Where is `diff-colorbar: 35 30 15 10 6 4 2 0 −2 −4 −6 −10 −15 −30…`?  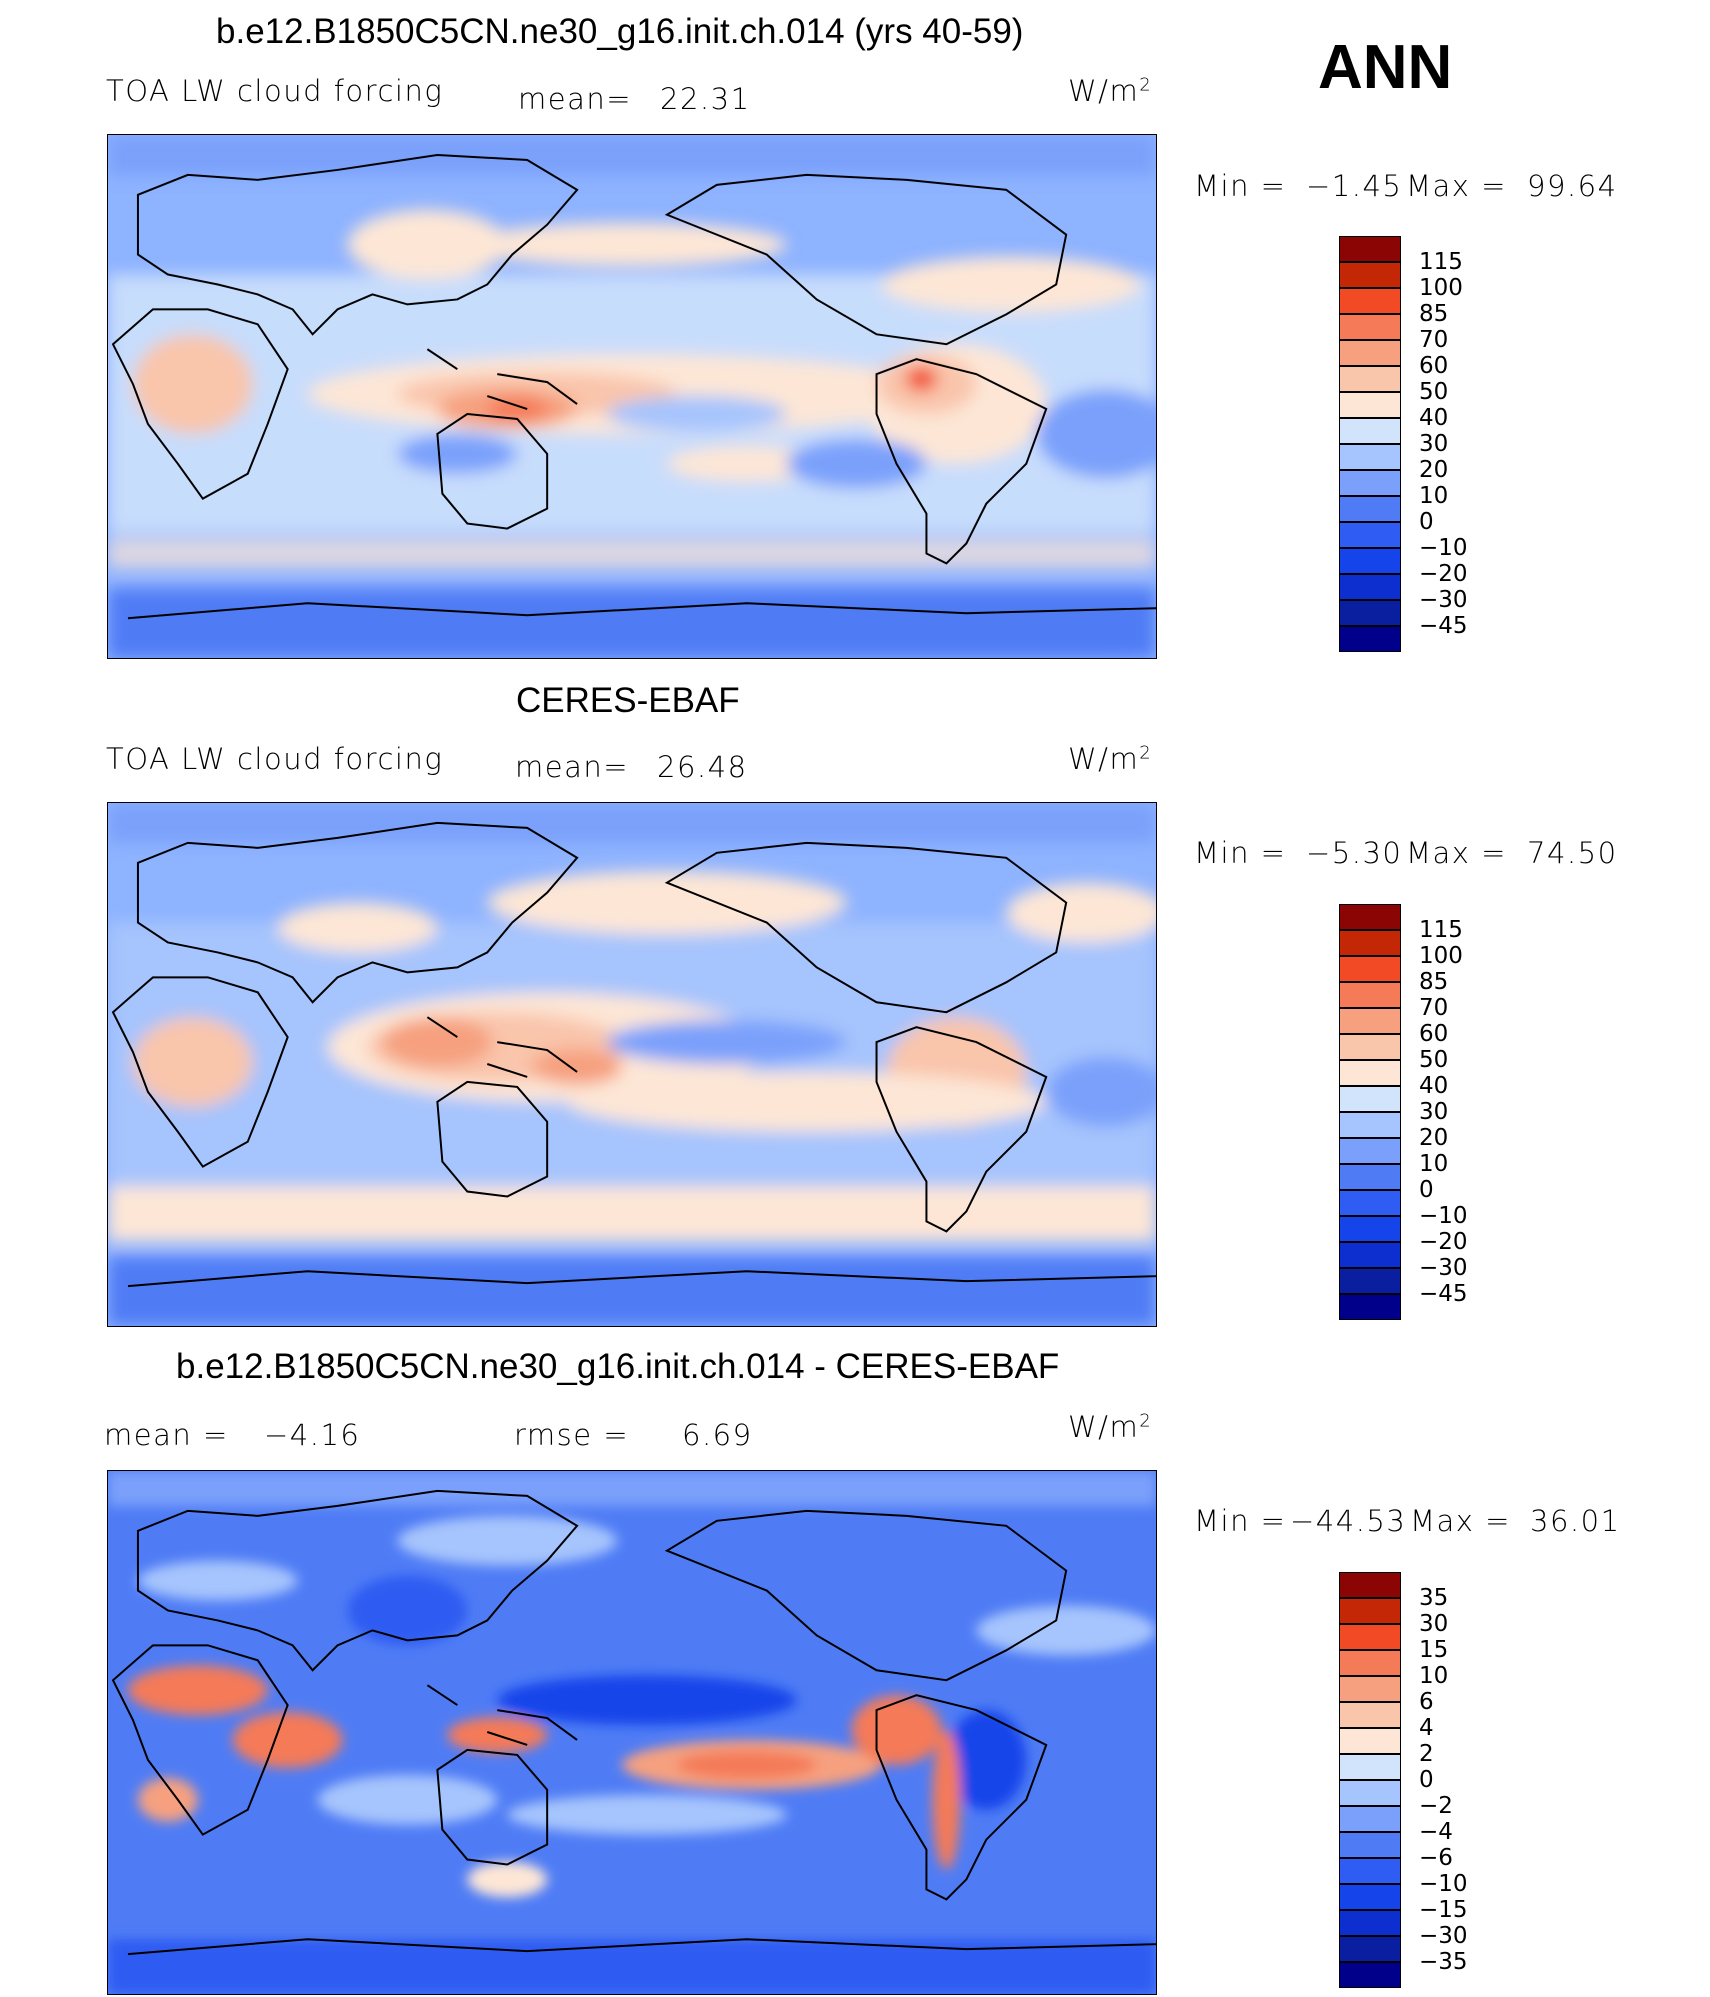
diff-colorbar: 35 30 15 10 6 4 2 0 −2 −4 −6 −10 −15 −30… is located at coordinates (1403, 1780).